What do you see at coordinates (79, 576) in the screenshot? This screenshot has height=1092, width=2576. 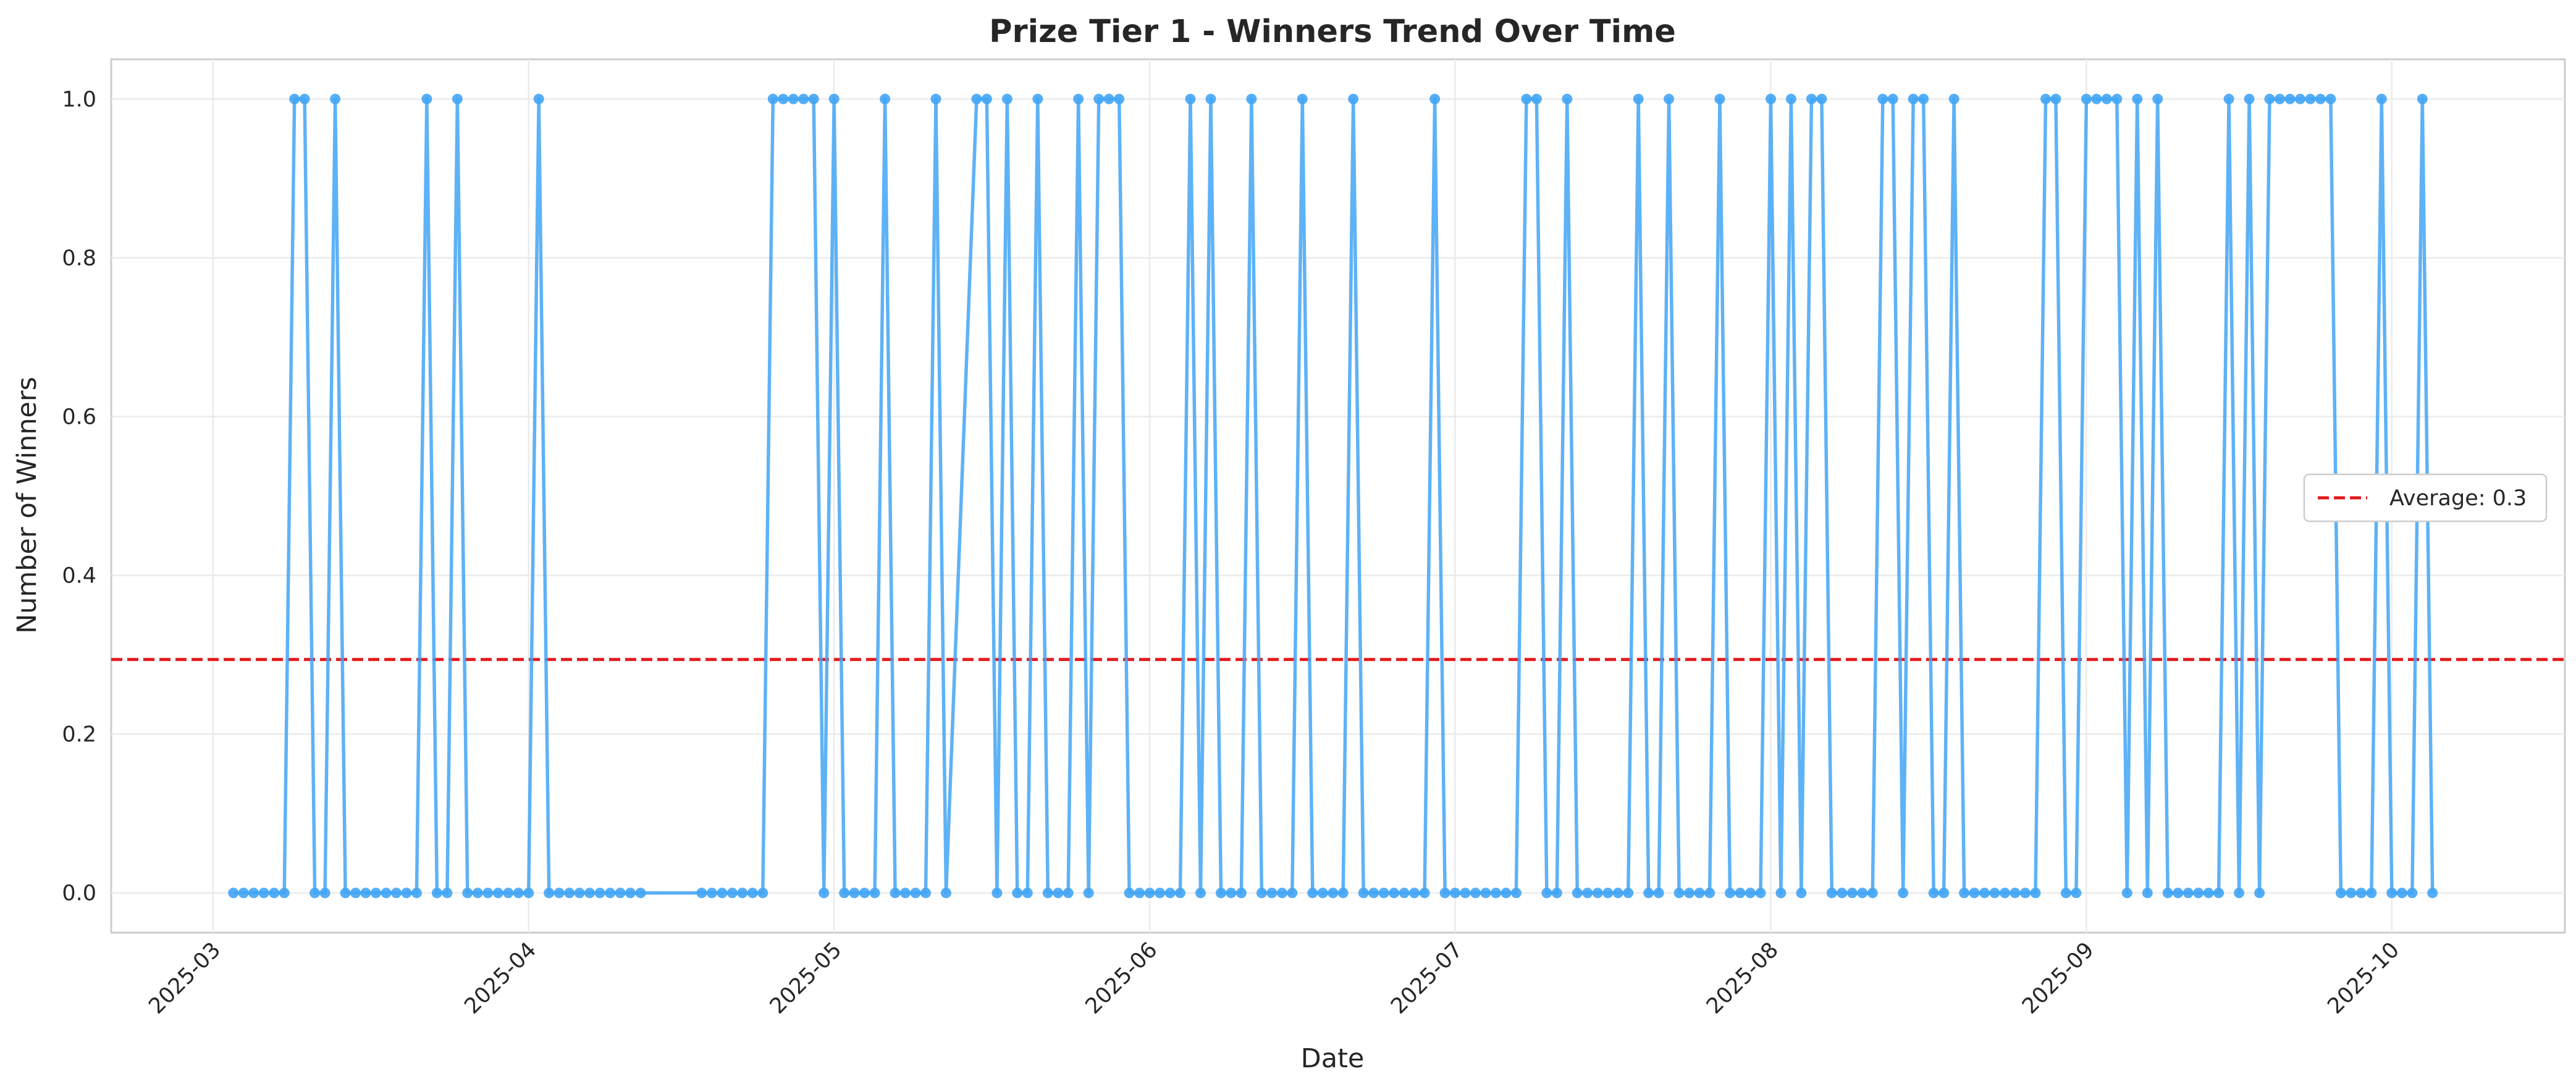 I see `y-tick-label: 0.4` at bounding box center [79, 576].